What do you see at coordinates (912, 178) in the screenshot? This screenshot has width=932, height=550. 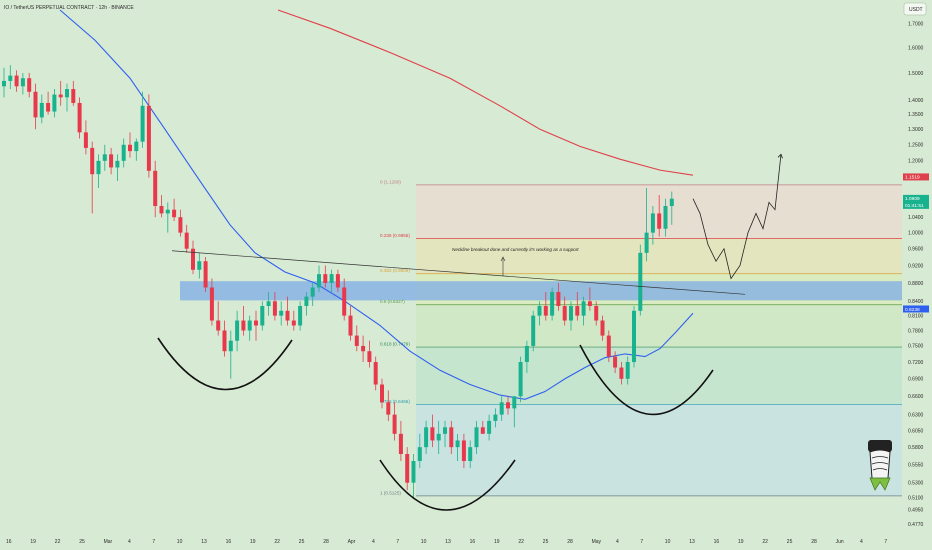 I see `price-tag-label: 1.1519` at bounding box center [912, 178].